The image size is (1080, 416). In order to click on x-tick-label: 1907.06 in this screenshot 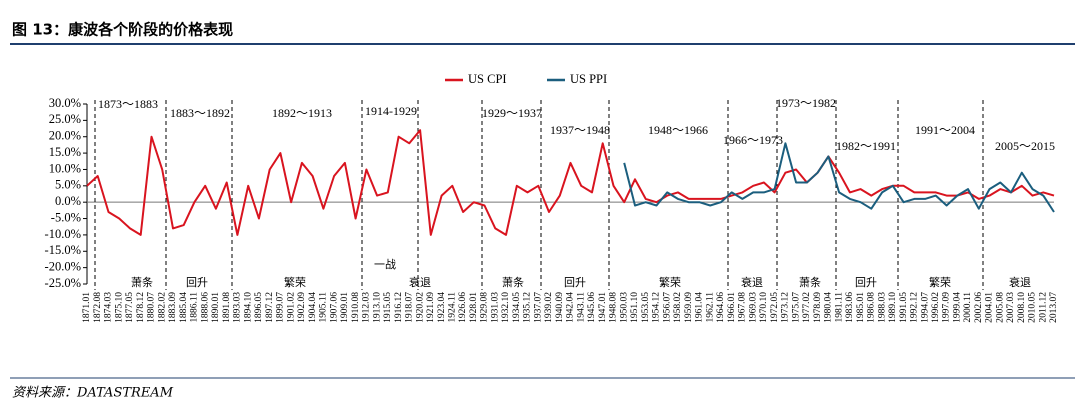, I will do `click(334, 307)`.